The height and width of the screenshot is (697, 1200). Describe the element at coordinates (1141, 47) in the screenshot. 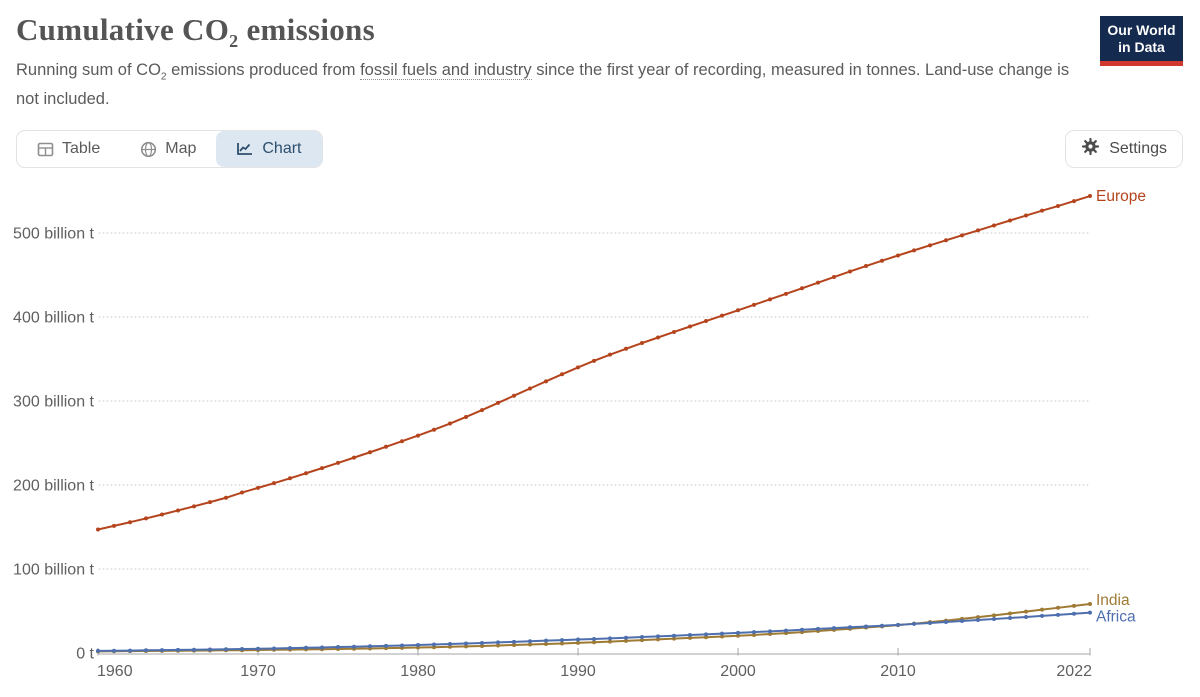

I see `logo-line2: in Data` at that location.